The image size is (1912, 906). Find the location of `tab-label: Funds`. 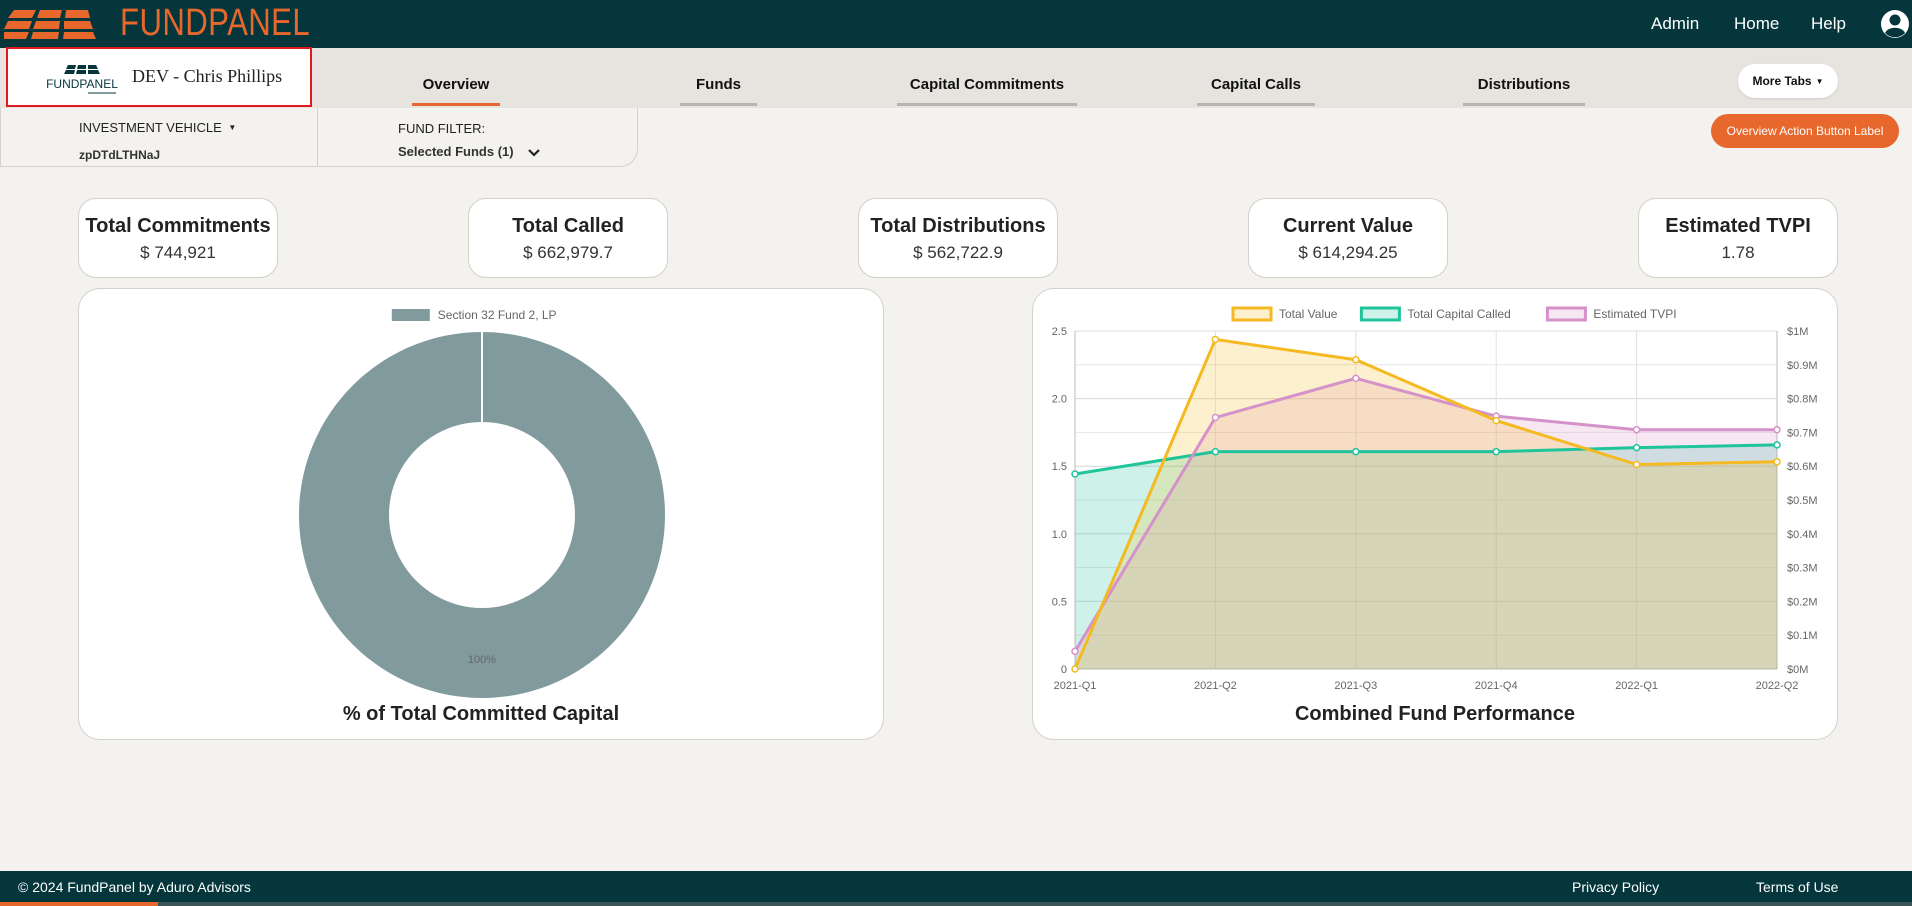

tab-label: Funds is located at coordinates (718, 84).